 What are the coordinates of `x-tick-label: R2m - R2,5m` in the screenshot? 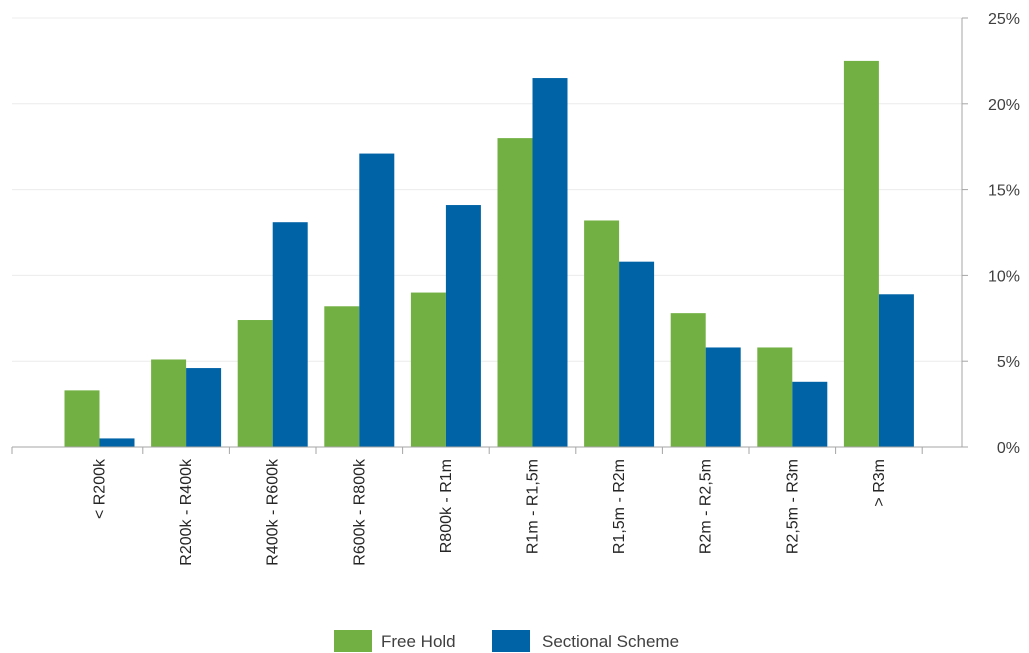 It's located at (706, 506).